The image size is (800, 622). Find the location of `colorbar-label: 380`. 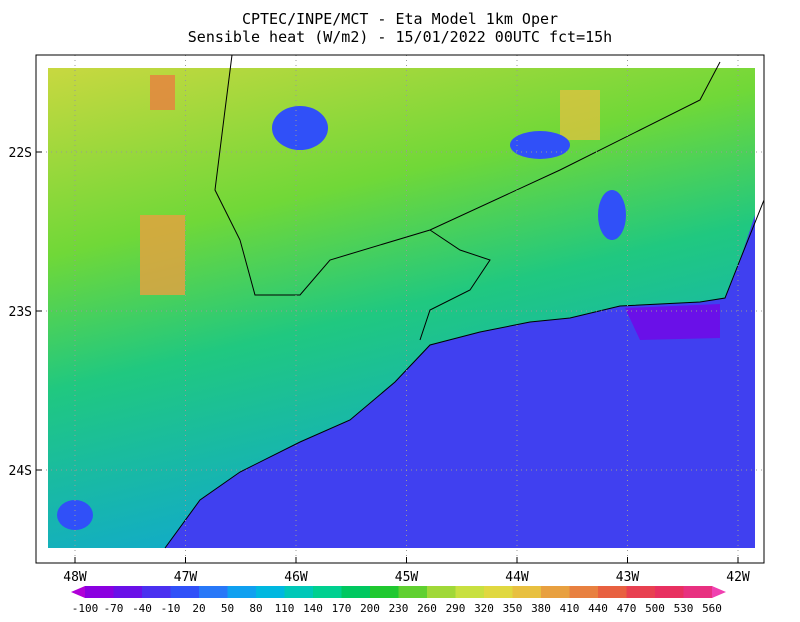

colorbar-label: 380 is located at coordinates (541, 608).